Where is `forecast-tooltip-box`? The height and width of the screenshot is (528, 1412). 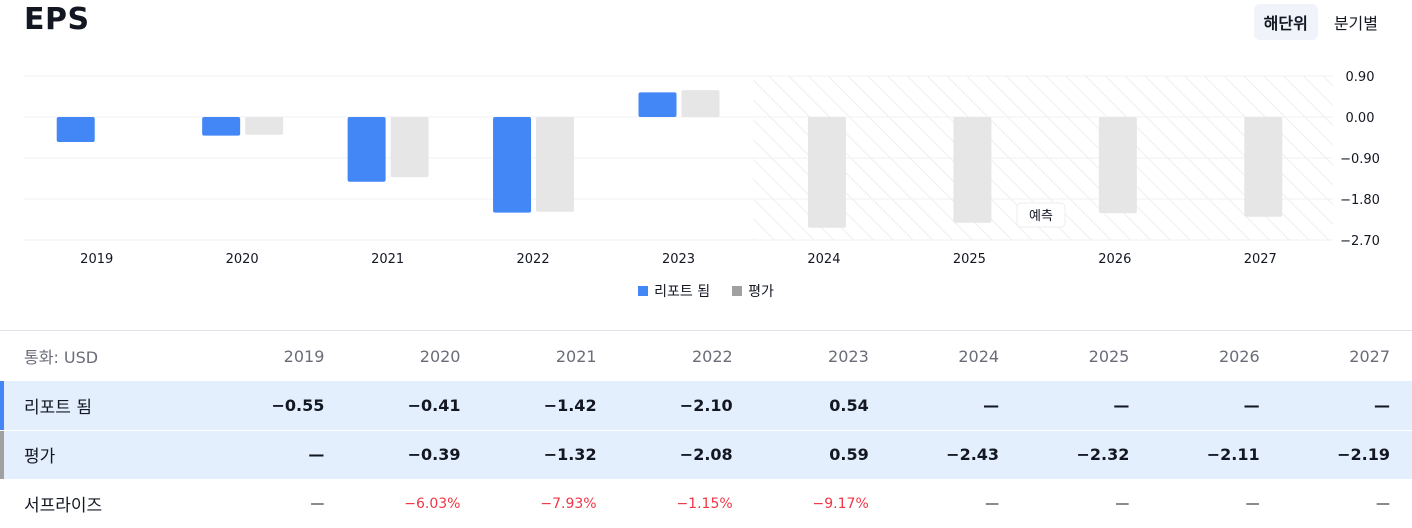
forecast-tooltip-box is located at coordinates (1041, 215).